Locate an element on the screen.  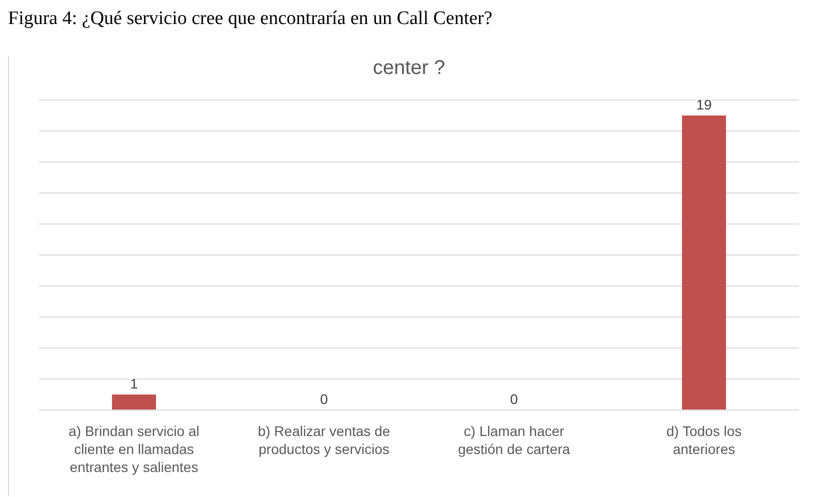
chart-subtitle: center ? is located at coordinates (409, 68).